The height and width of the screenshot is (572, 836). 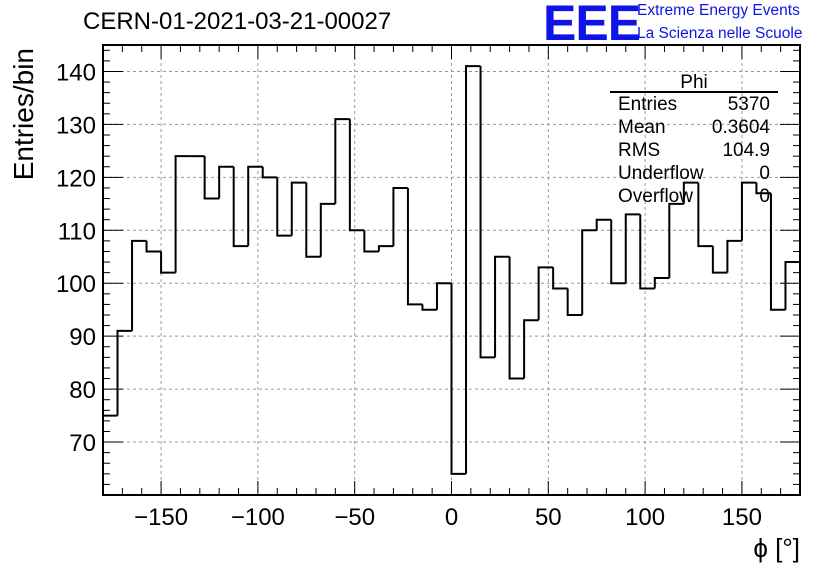 What do you see at coordinates (655, 196) in the screenshot?
I see `stats-row-label: Overflow` at bounding box center [655, 196].